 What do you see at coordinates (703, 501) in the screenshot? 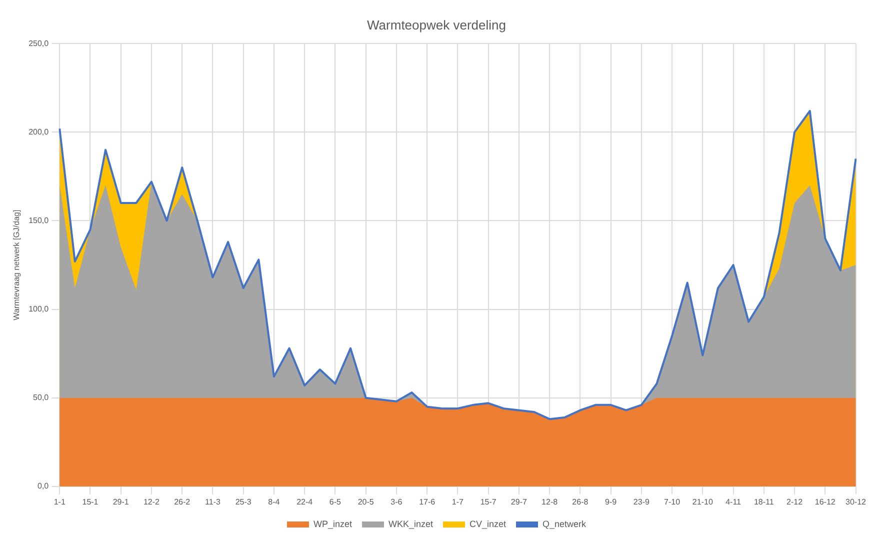
I see `x-tick-label: 21-10` at bounding box center [703, 501].